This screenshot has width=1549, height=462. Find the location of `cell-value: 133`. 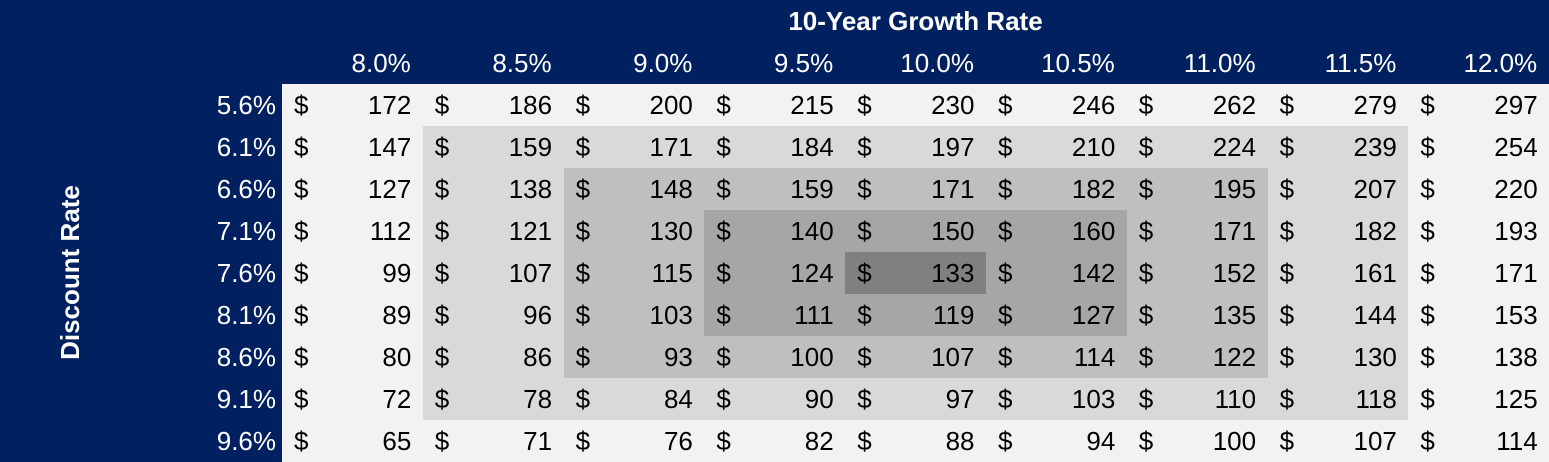

cell-value: 133 is located at coordinates (953, 273).